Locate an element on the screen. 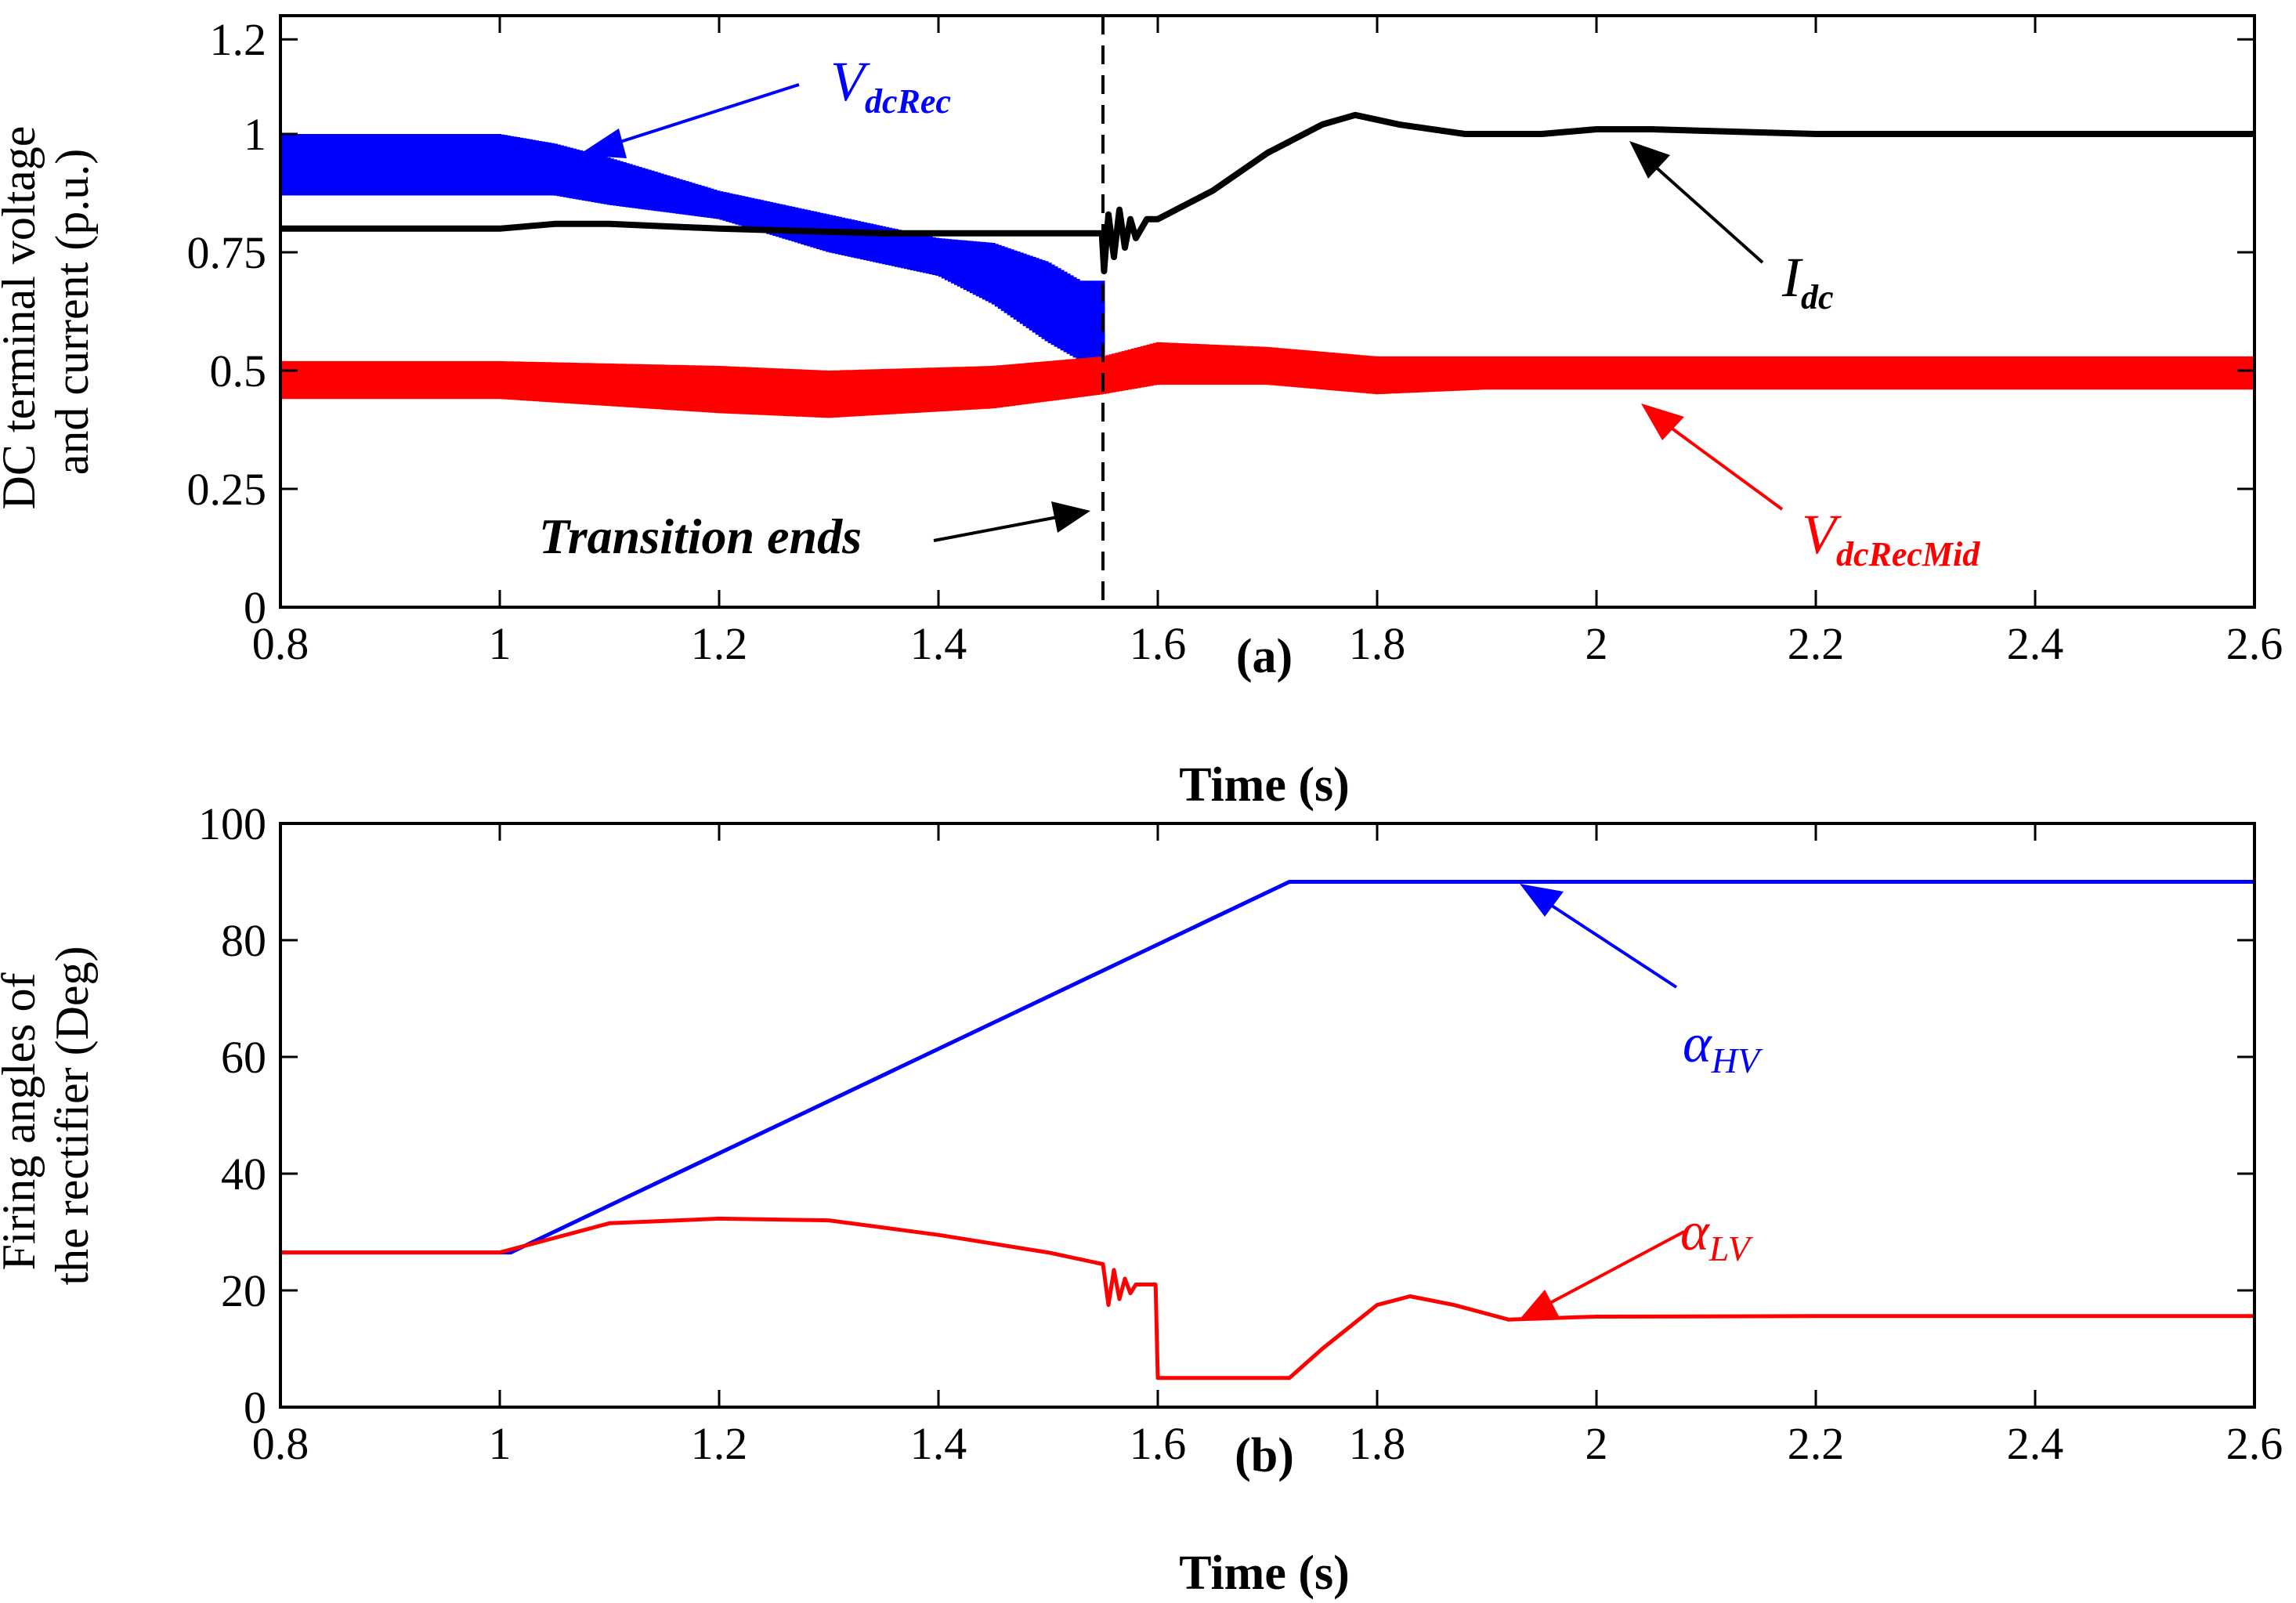 This screenshot has width=2296, height=1603. ytick-label-b-5: 100 is located at coordinates (232, 823).